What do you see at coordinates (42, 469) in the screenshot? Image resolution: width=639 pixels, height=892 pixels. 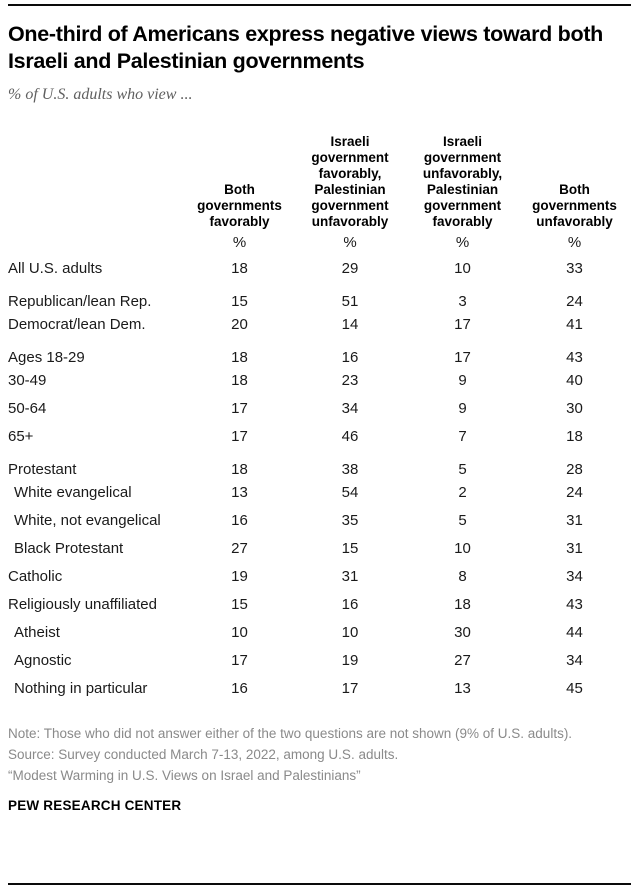 I see `row-label: Protestant` at bounding box center [42, 469].